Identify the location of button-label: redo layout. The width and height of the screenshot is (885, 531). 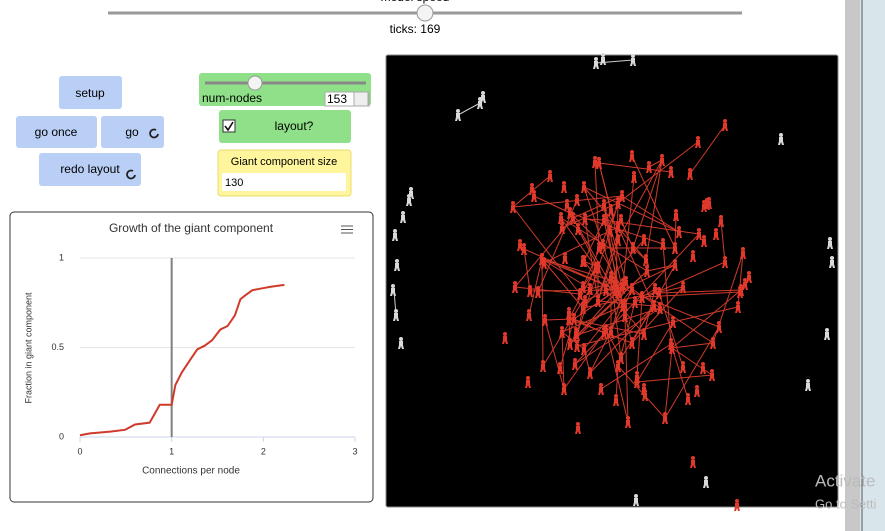
(90, 169).